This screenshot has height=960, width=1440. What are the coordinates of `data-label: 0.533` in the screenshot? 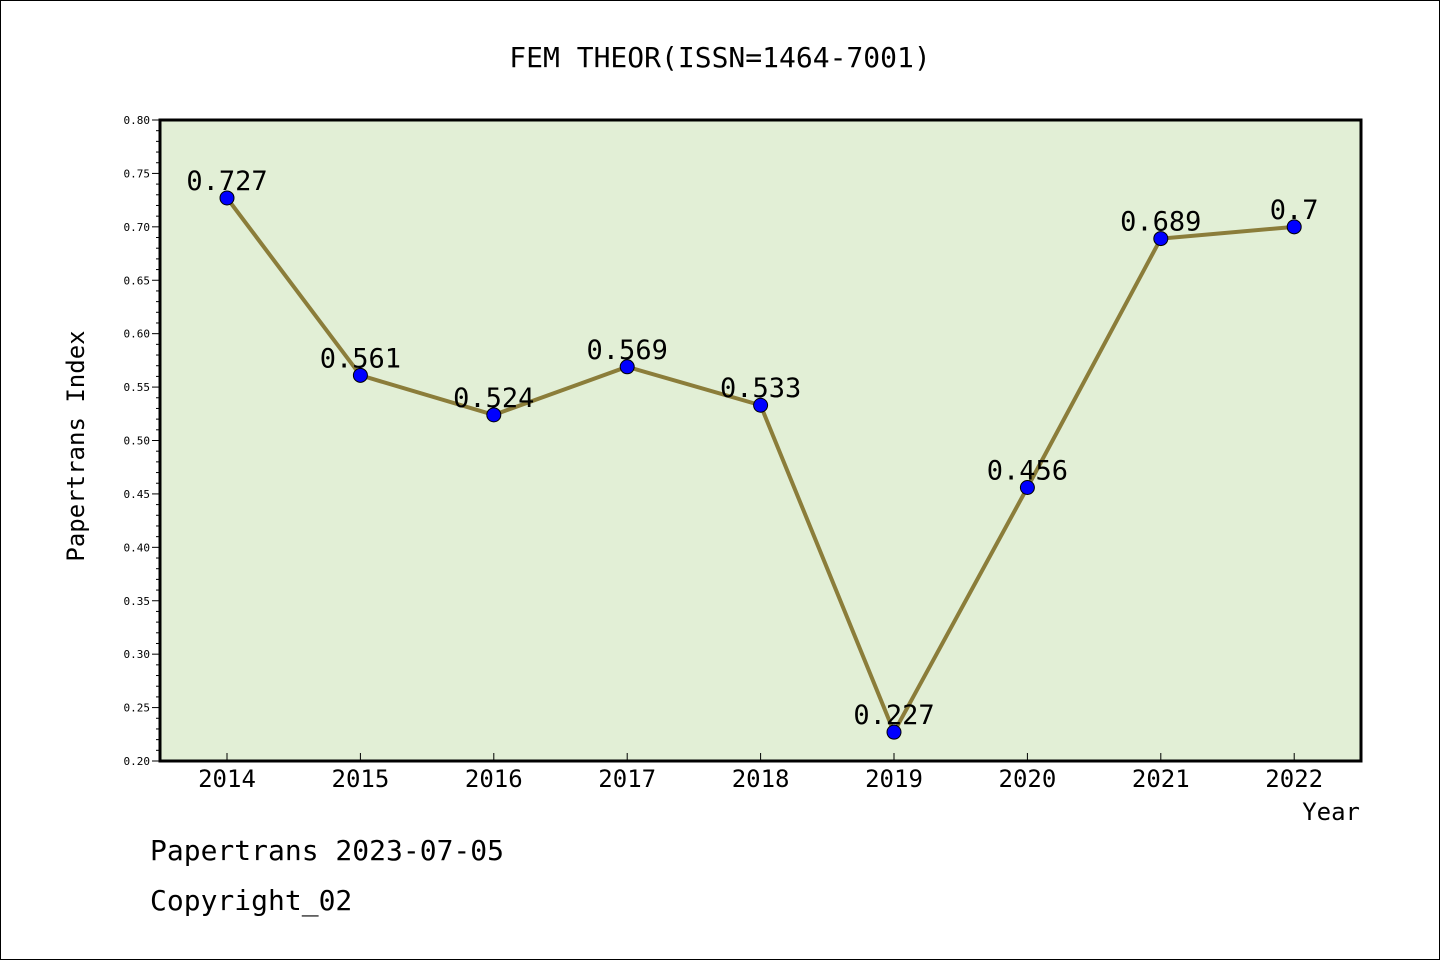 It's located at (760, 388).